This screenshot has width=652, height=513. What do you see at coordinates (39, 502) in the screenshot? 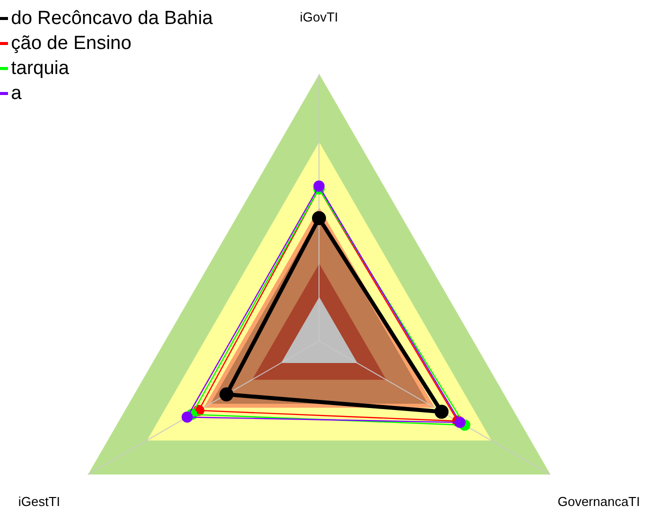
I see `spoke-label: iGestTI` at bounding box center [39, 502].